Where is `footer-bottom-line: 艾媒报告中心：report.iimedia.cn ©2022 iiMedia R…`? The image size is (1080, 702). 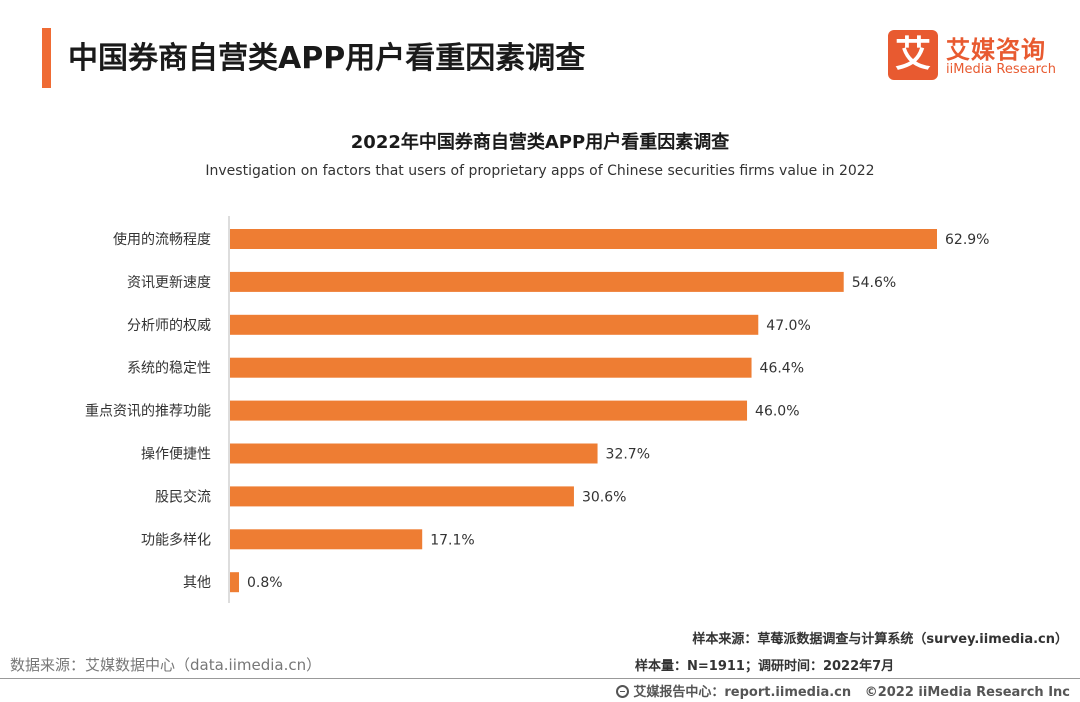
footer-bottom-line: 艾媒报告中心：report.iimedia.cn ©2022 iiMedia R… is located at coordinates (843, 690).